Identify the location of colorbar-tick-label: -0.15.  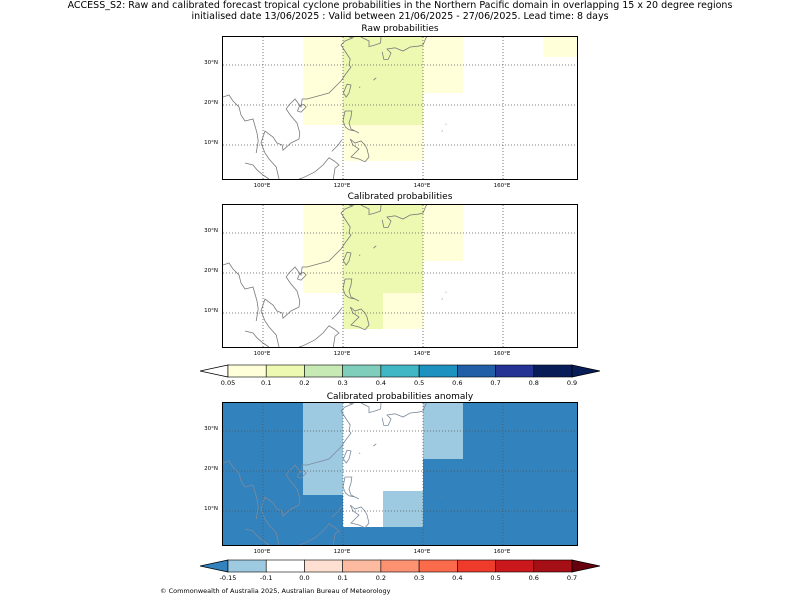
(228, 578).